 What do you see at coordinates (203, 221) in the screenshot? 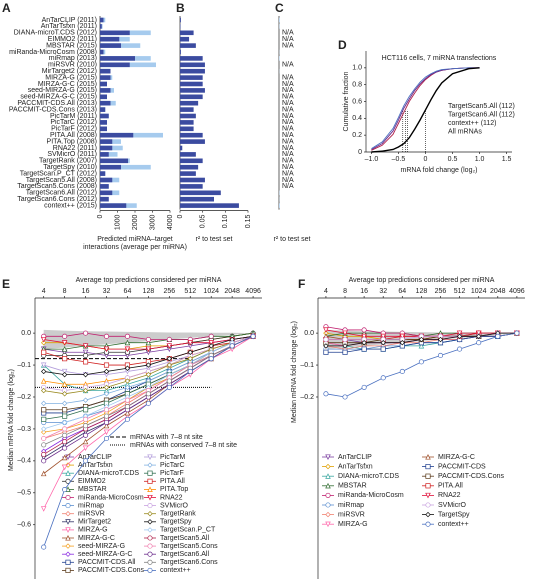
I see `x-tick-label: 0.05` at bounding box center [203, 221].